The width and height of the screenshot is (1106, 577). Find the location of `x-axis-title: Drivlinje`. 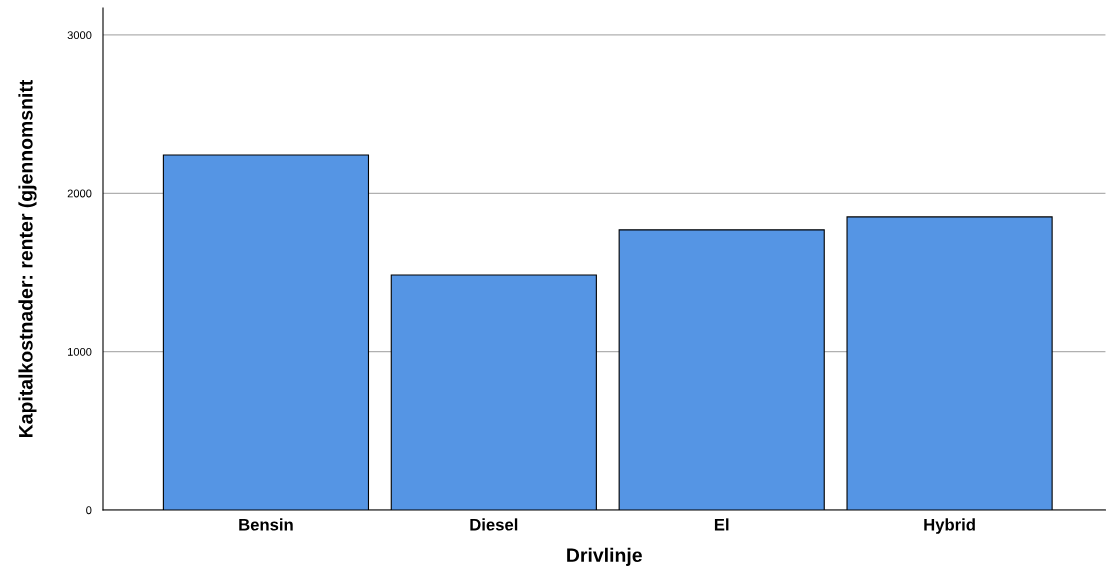

x-axis-title: Drivlinje is located at coordinates (604, 556).